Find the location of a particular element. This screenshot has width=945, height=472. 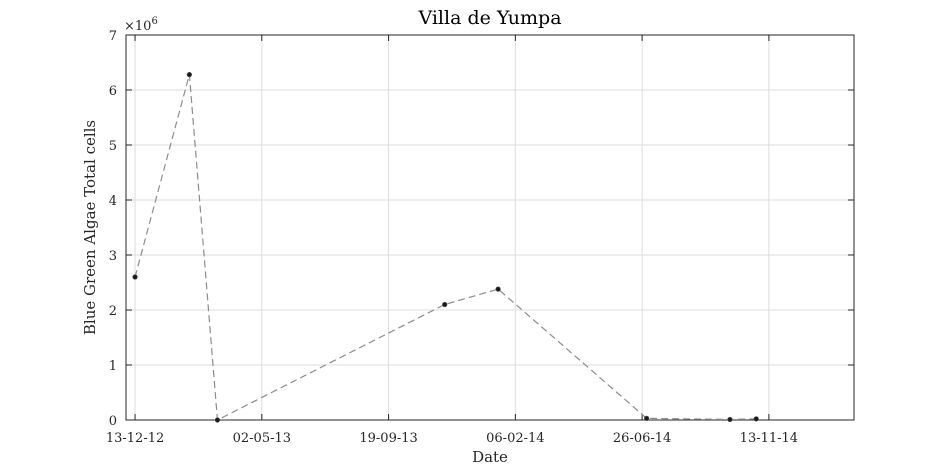

x-tick-label: 19-09-13 is located at coordinates (388, 438).